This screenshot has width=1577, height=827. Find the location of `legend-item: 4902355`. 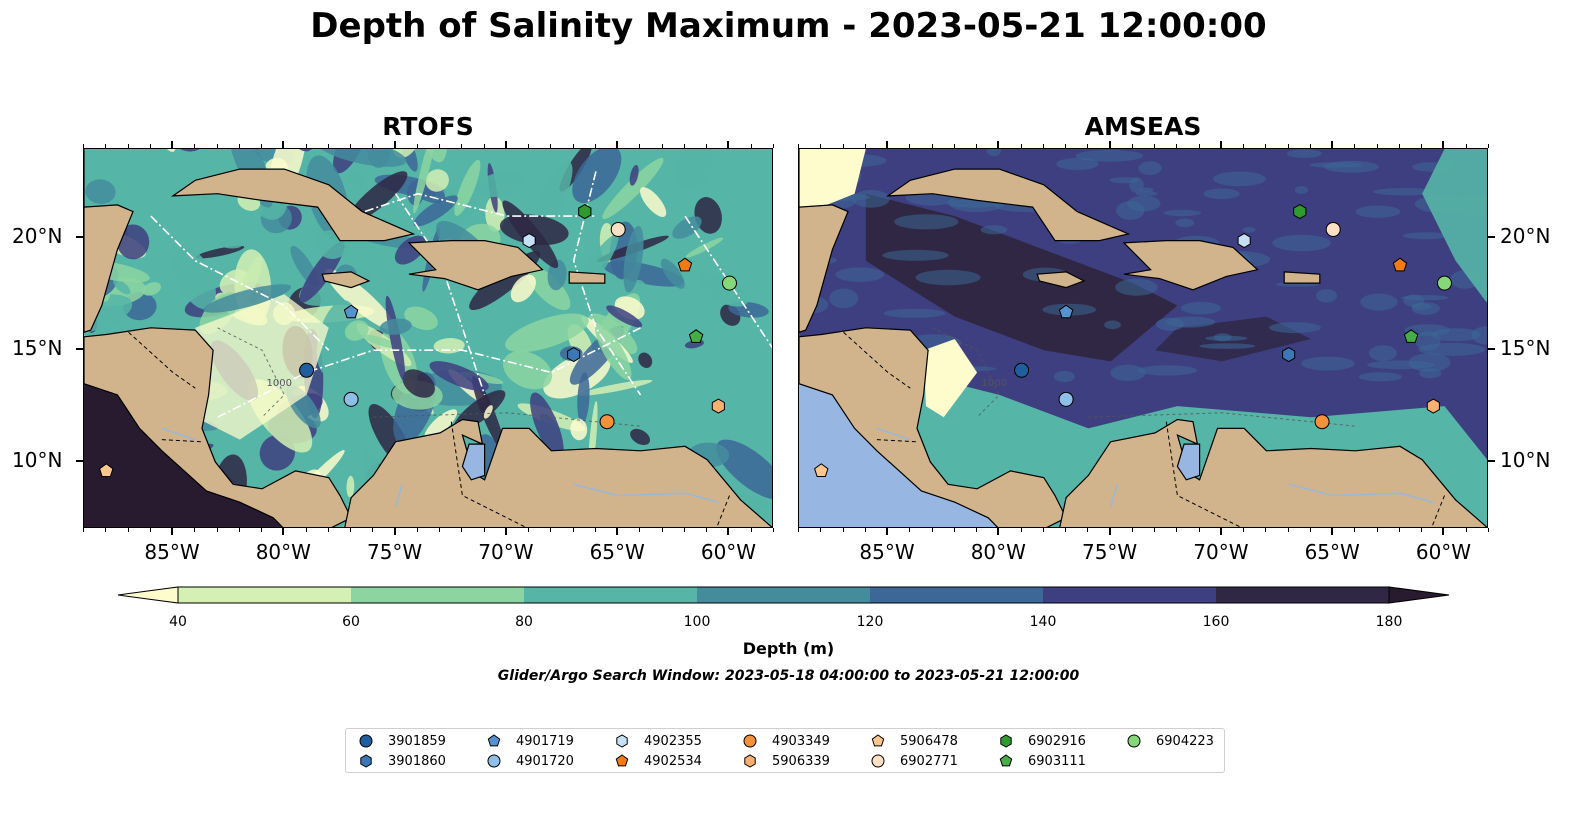

legend-item: 4902355 is located at coordinates (658, 741).